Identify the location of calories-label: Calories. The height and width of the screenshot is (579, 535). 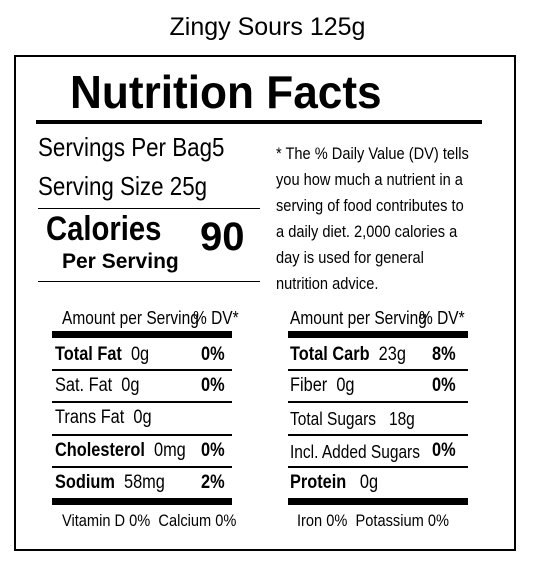
(104, 229).